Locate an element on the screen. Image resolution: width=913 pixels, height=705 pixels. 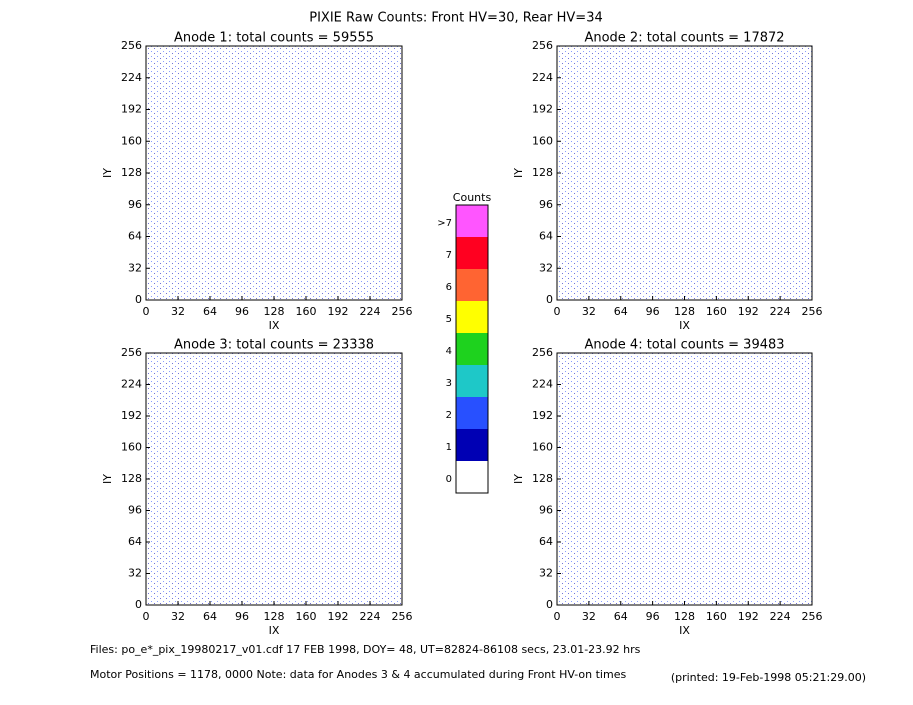
colorbar-label: 2 is located at coordinates (449, 415).